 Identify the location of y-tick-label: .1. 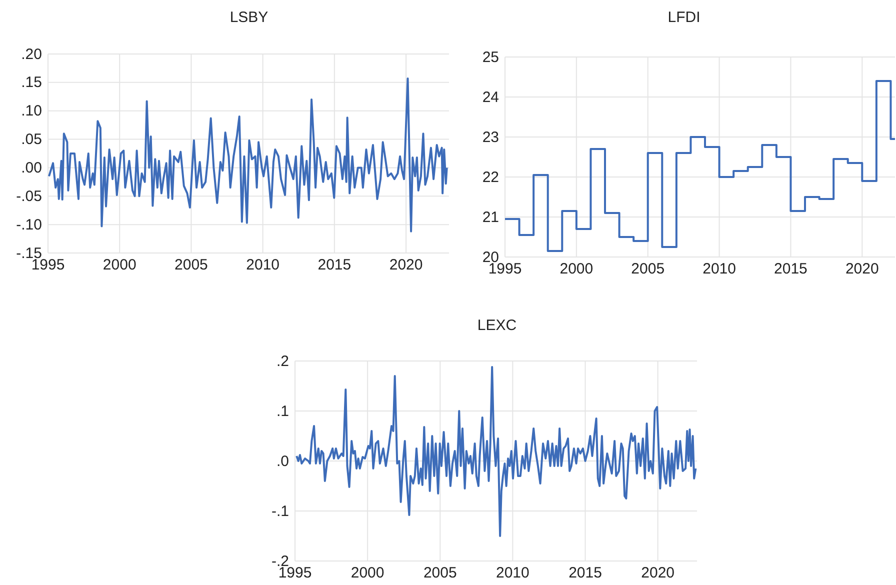
(282, 411).